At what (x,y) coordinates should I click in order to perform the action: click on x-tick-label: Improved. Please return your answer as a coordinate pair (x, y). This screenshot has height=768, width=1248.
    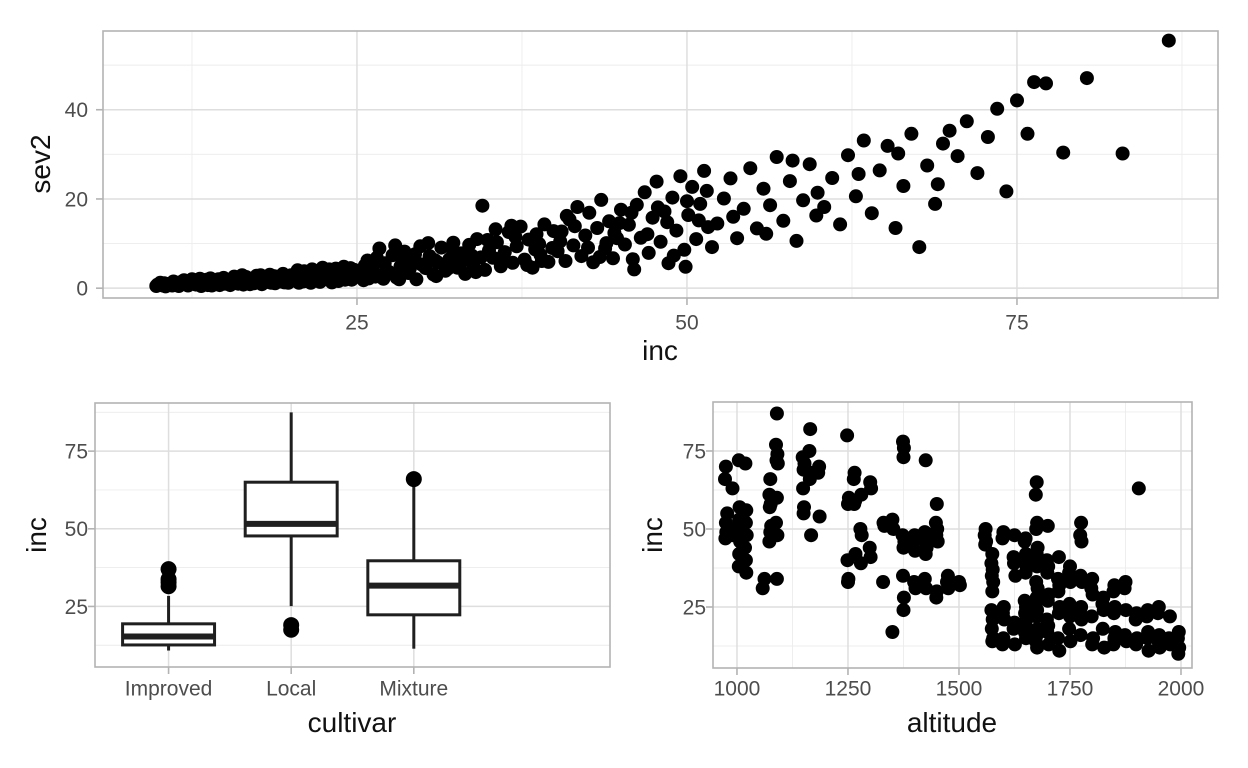
    Looking at the image, I should click on (169, 688).